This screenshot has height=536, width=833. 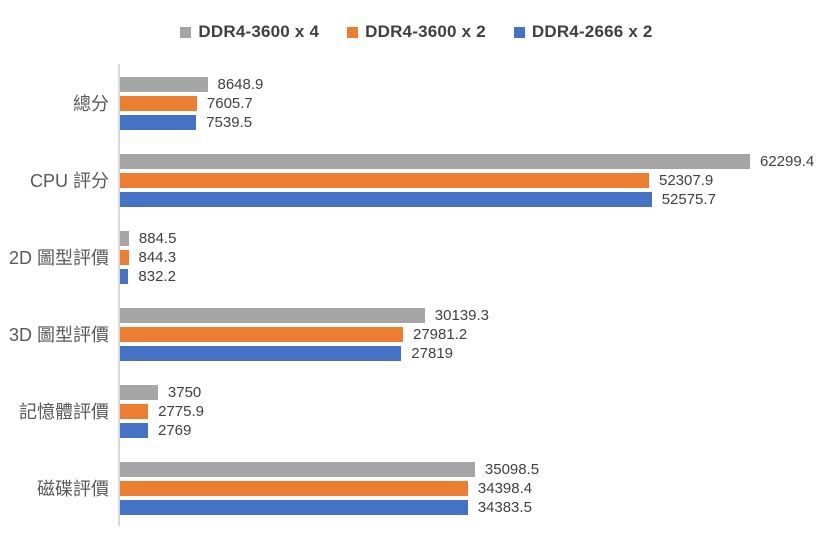 What do you see at coordinates (476, 238) in the screenshot?
I see `bar-row: 884.5` at bounding box center [476, 238].